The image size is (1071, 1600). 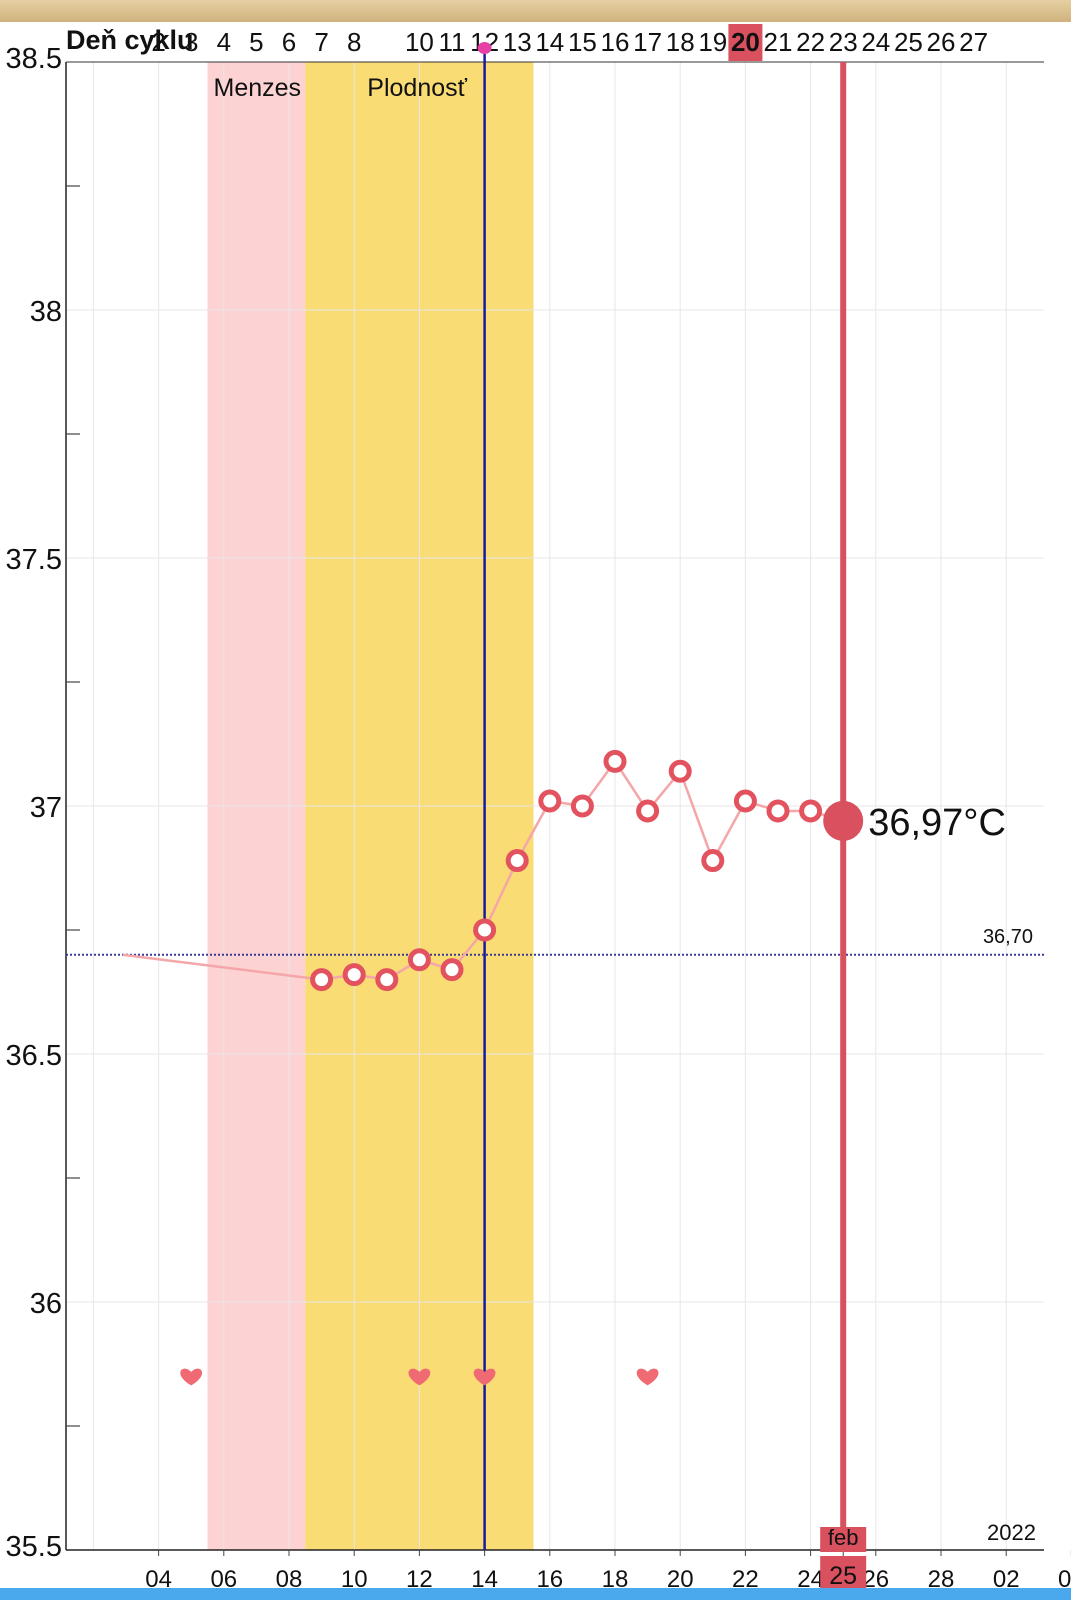 What do you see at coordinates (224, 42) in the screenshot?
I see `cycle-day-label: 4` at bounding box center [224, 42].